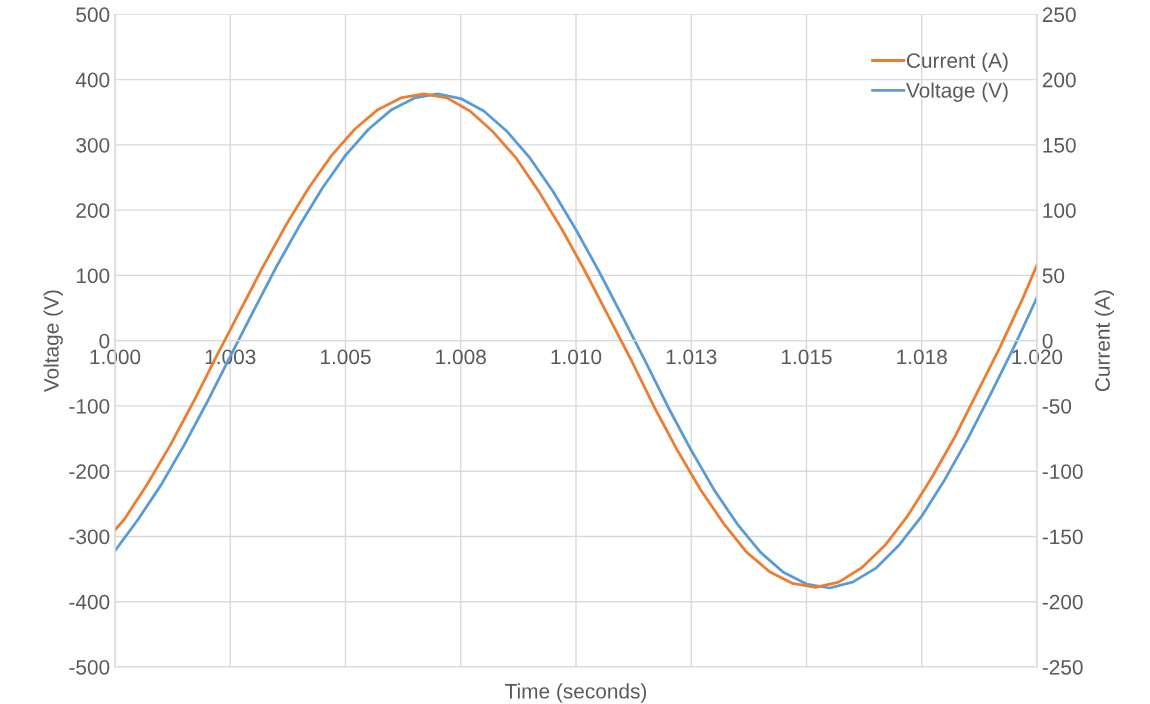 This screenshot has width=1150, height=704. Describe the element at coordinates (93, 210) in the screenshot. I see `y-tick-label: 200` at that location.